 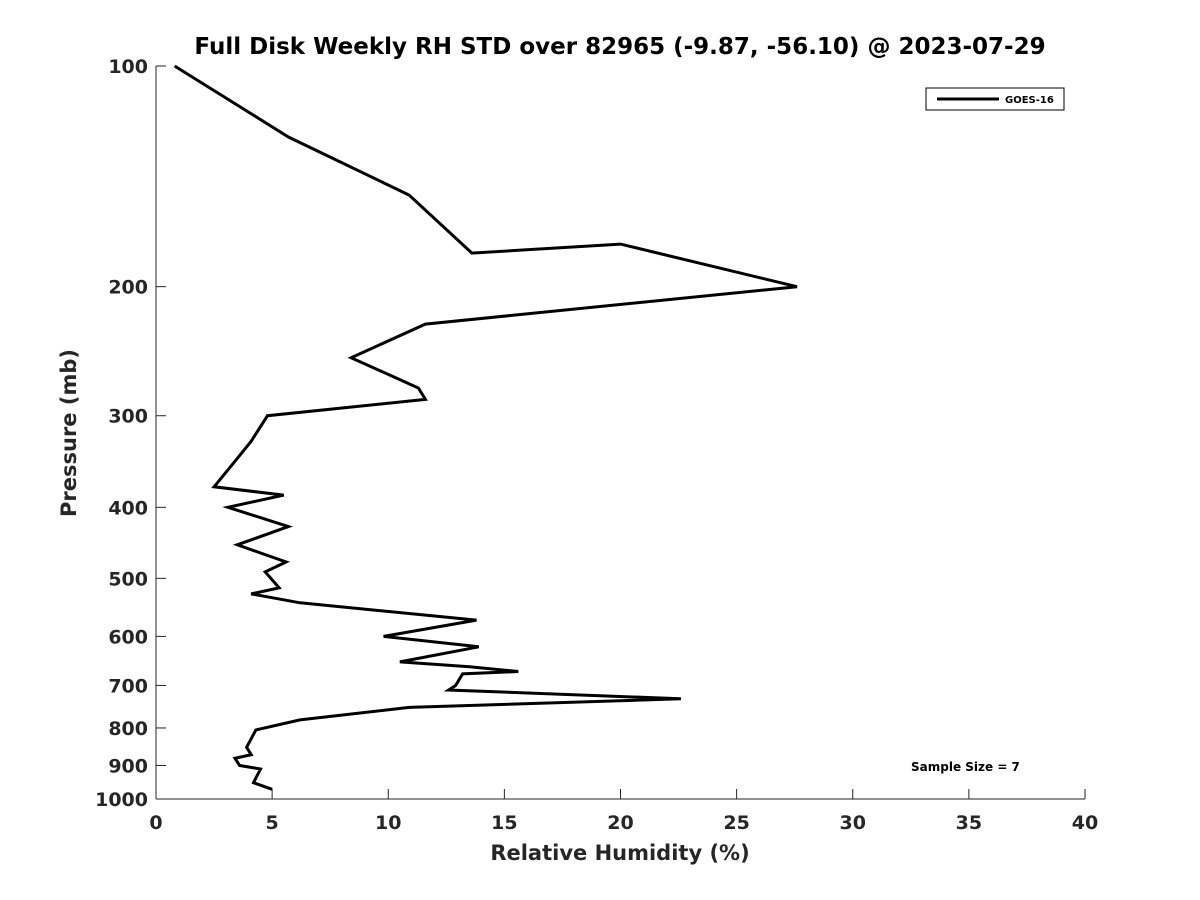 I want to click on y-tick-label-300: 300, so click(x=128, y=417).